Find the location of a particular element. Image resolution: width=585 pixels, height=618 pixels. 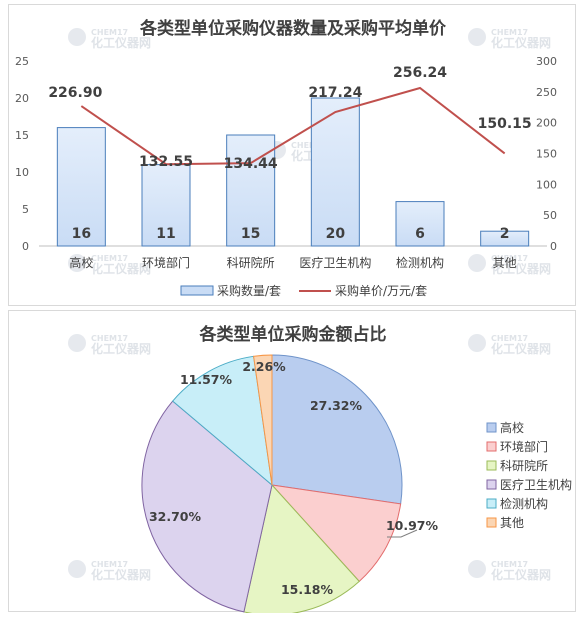

pie-slice-label: 2.26% is located at coordinates (264, 366).